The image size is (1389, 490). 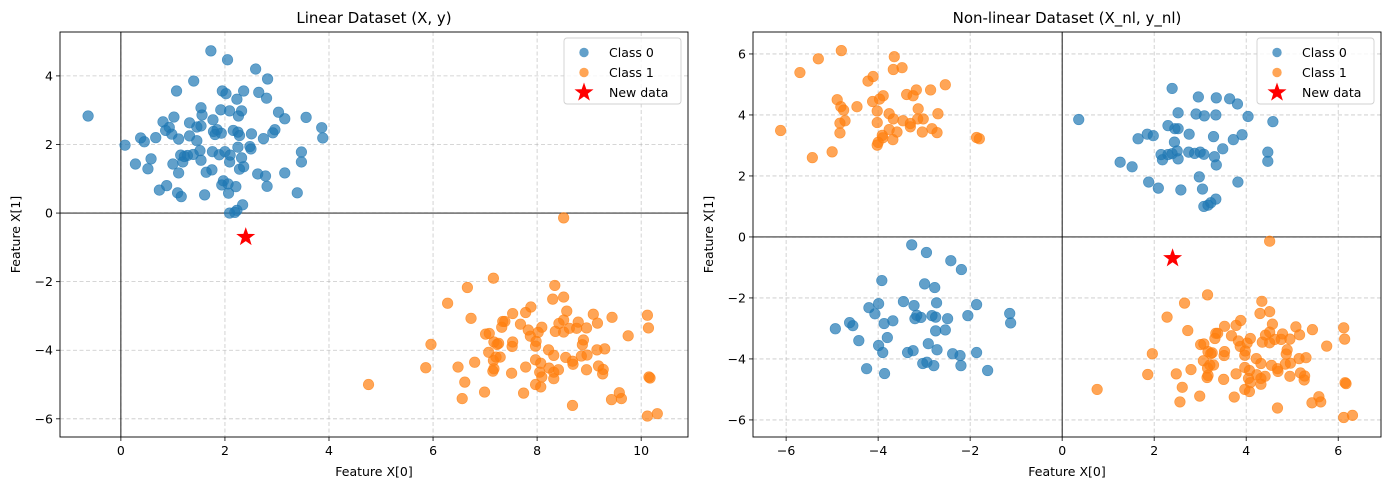 What do you see at coordinates (737, 297) in the screenshot?
I see `y-tick-label: −2` at bounding box center [737, 297].